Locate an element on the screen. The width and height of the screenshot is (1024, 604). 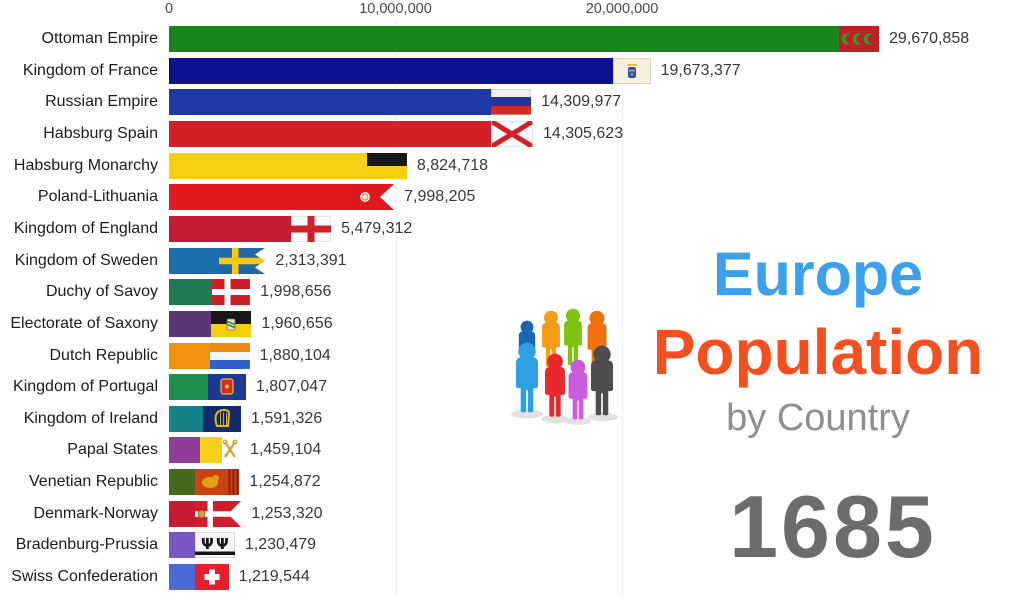
chart-row: Duchy of Savoy 1,998,656 is located at coordinates (512, 292).